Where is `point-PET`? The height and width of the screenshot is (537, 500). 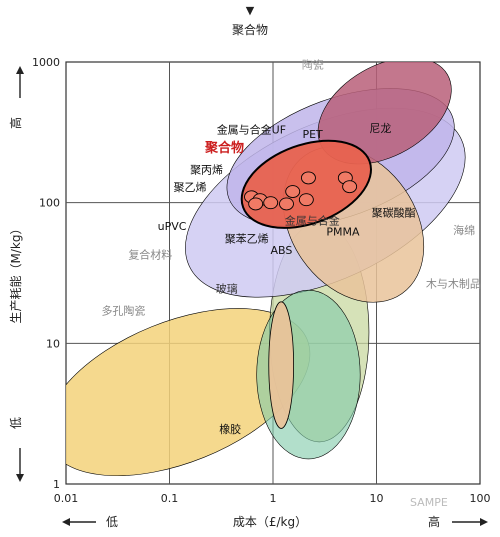
point-PET is located at coordinates (308, 178).